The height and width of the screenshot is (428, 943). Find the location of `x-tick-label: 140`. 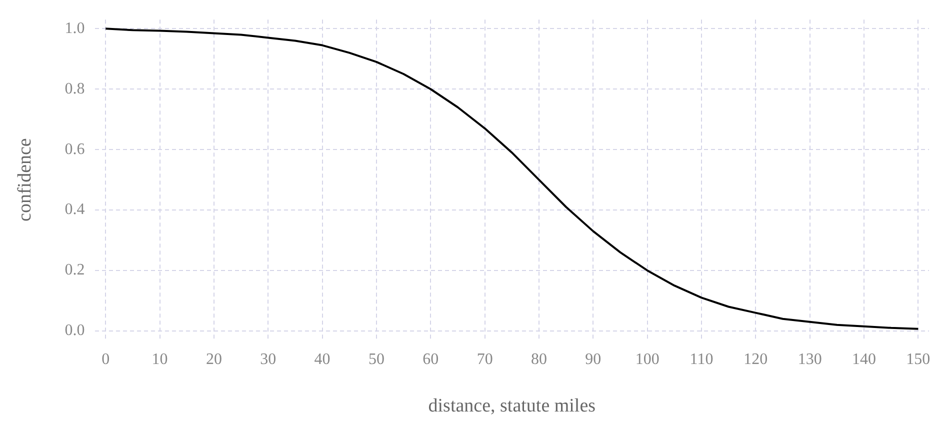

x-tick-label: 140 is located at coordinates (864, 359).